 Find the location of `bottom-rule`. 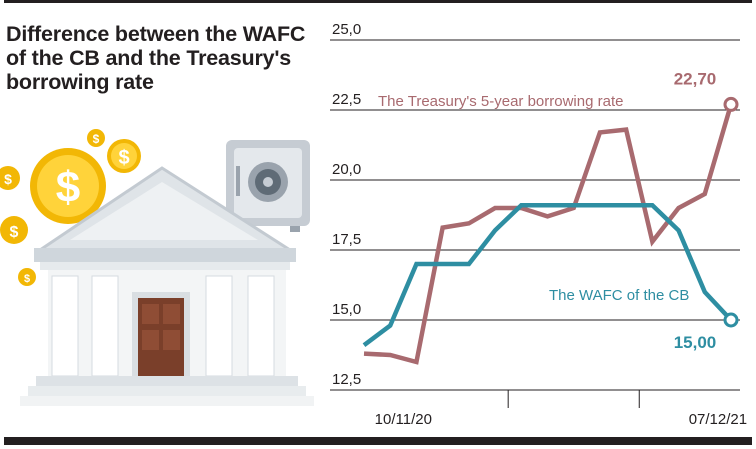

bottom-rule is located at coordinates (378, 441).